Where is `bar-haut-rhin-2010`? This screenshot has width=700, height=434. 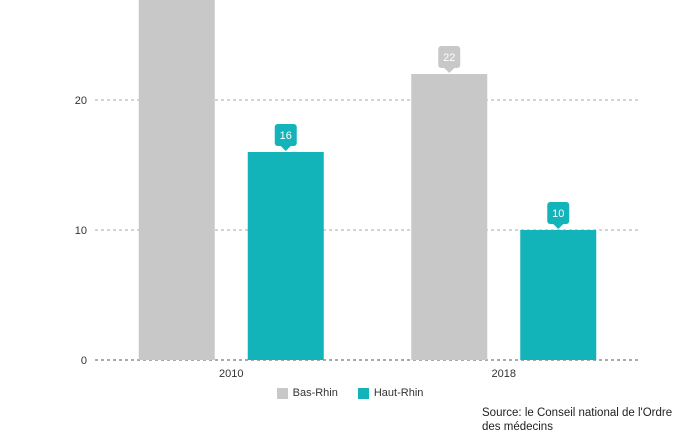 bar-haut-rhin-2010 is located at coordinates (285, 256).